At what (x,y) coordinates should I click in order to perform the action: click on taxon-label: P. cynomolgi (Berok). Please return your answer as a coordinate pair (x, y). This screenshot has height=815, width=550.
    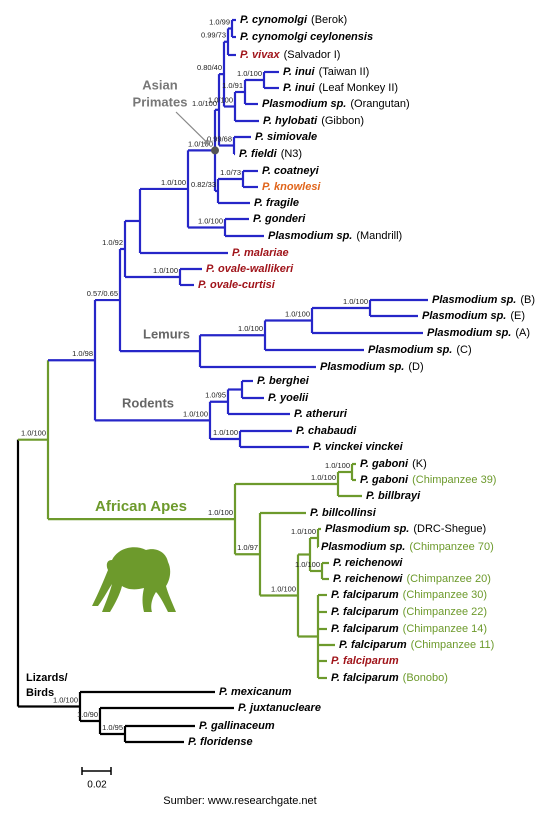
    Looking at the image, I should click on (293, 20).